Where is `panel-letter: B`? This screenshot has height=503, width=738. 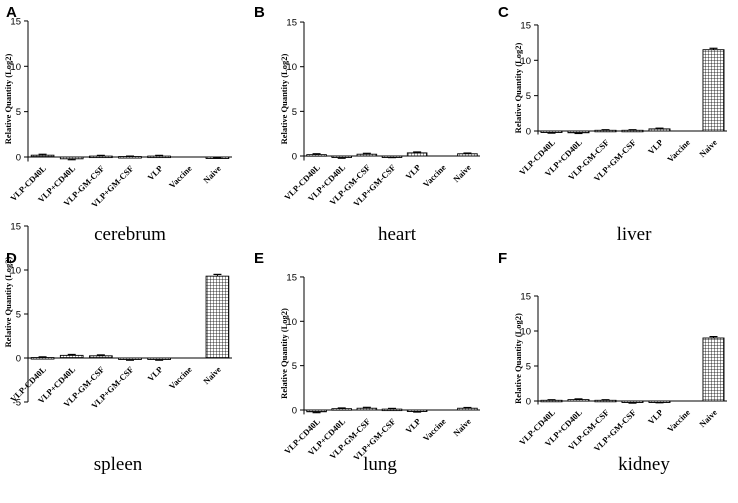
panel-letter: B is located at coordinates (259, 12).